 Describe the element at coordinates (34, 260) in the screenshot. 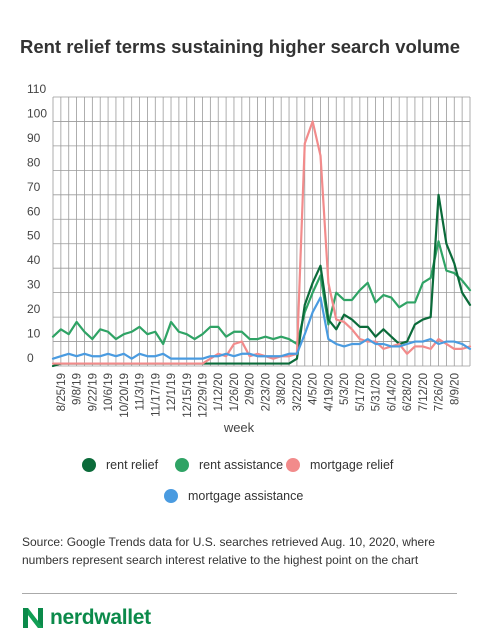

I see `y-tick-label: 40` at that location.